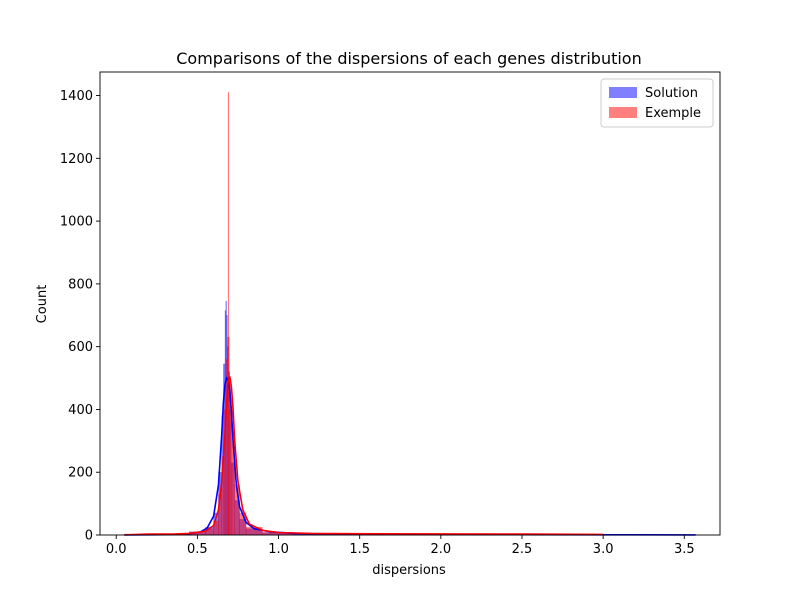 The width and height of the screenshot is (800, 604). I want to click on y-tick-label: 400, so click(80, 410).